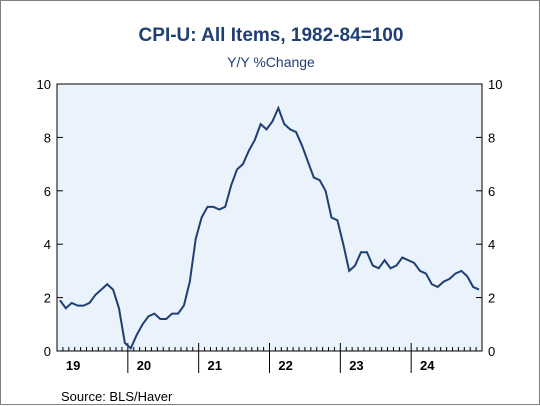 The image size is (540, 406). What do you see at coordinates (491, 244) in the screenshot?
I see `y-tick-label-right: 4` at bounding box center [491, 244].